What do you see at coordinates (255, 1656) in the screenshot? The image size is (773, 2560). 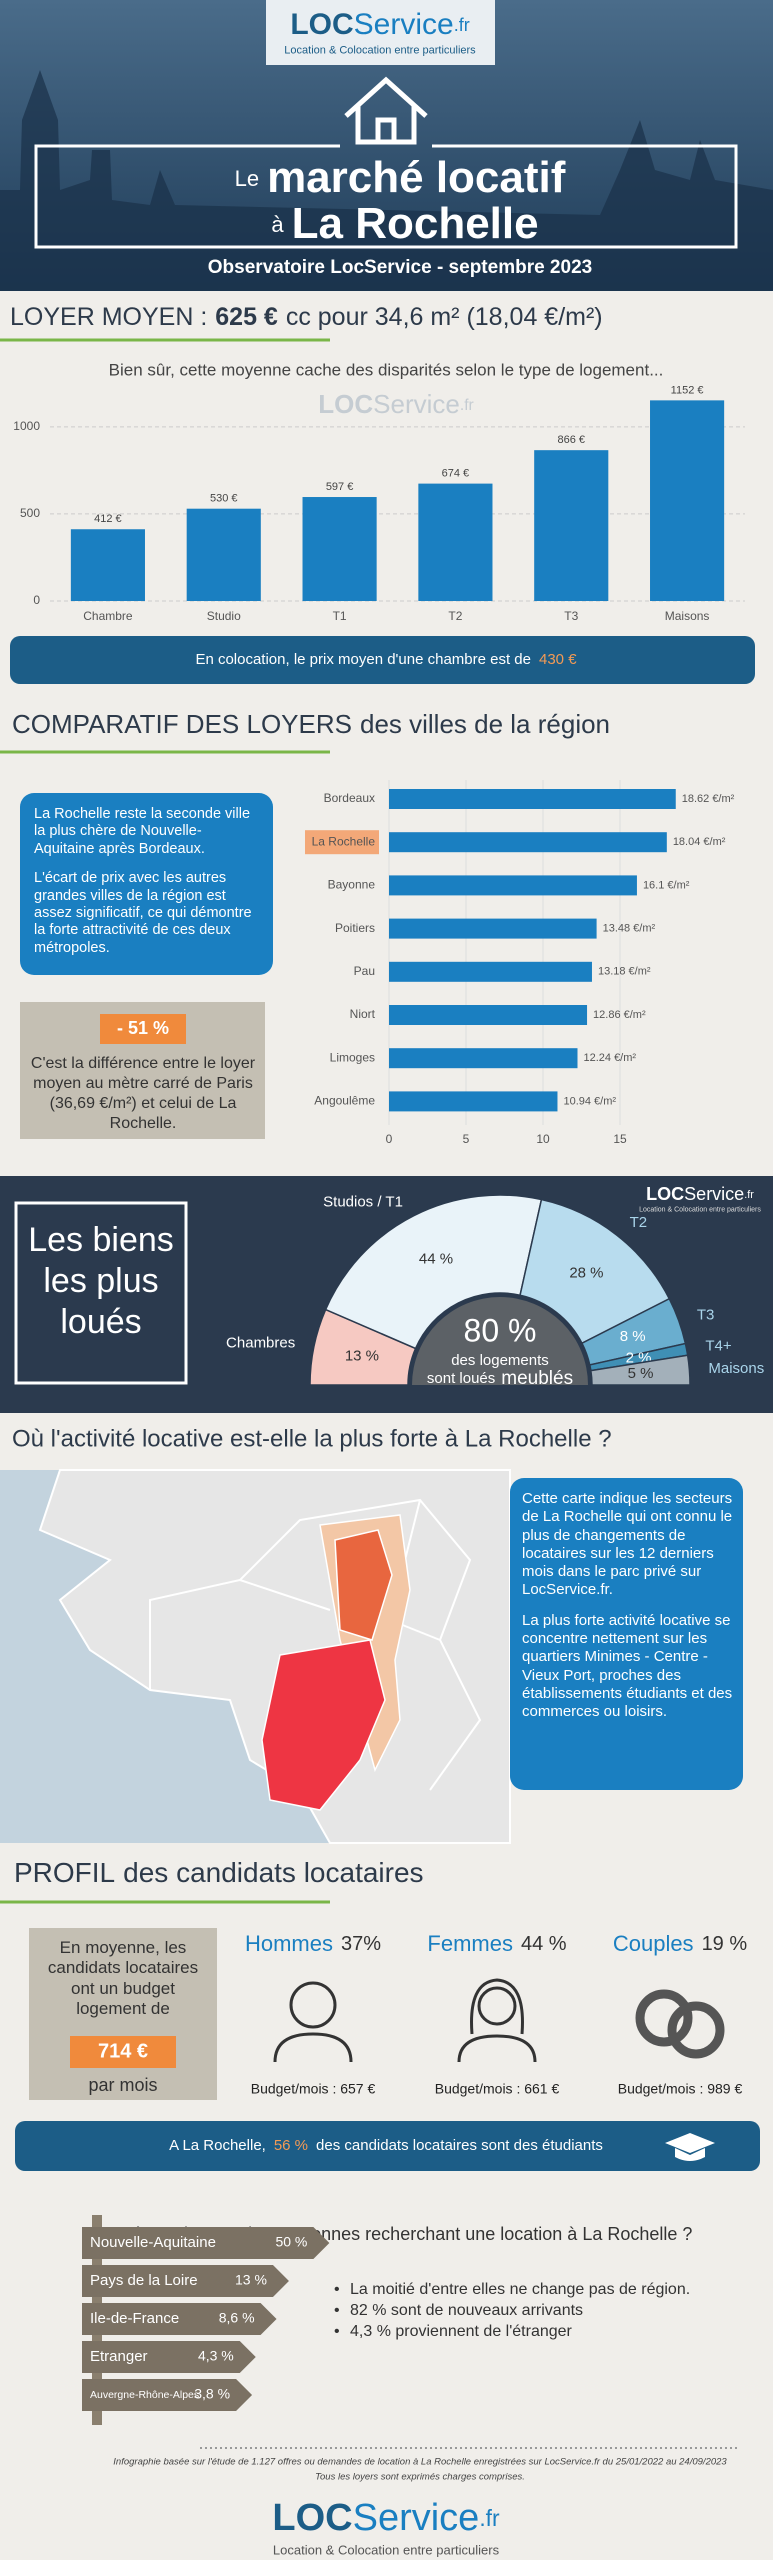 I see `map` at bounding box center [255, 1656].